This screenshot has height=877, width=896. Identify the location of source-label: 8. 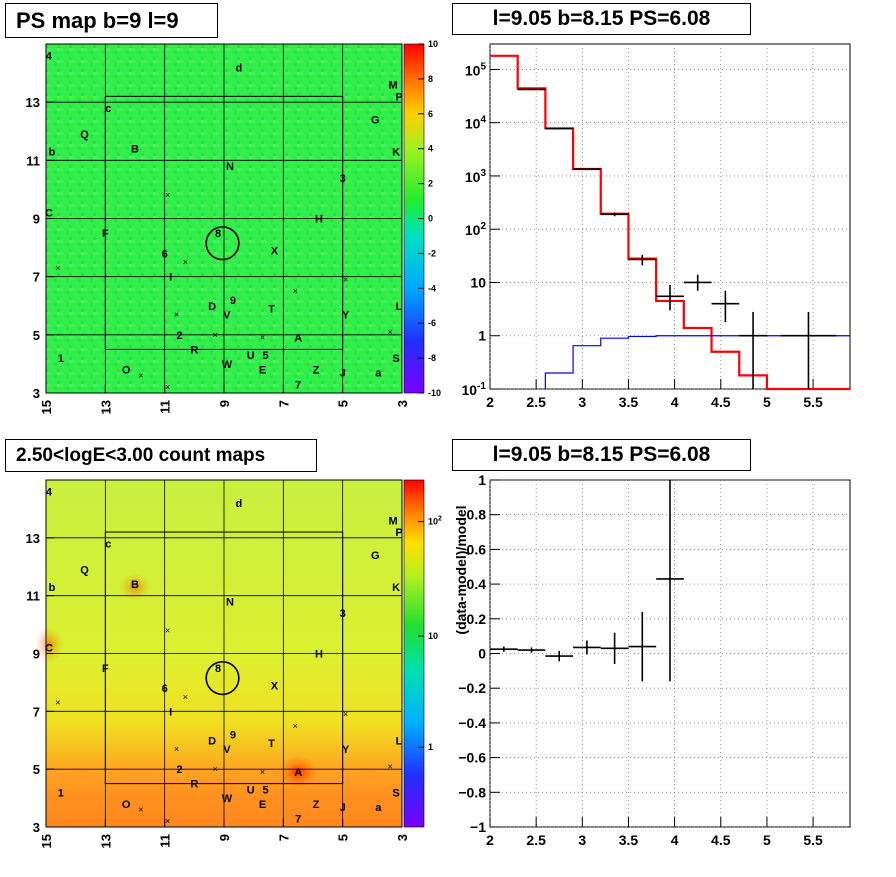
(218, 234).